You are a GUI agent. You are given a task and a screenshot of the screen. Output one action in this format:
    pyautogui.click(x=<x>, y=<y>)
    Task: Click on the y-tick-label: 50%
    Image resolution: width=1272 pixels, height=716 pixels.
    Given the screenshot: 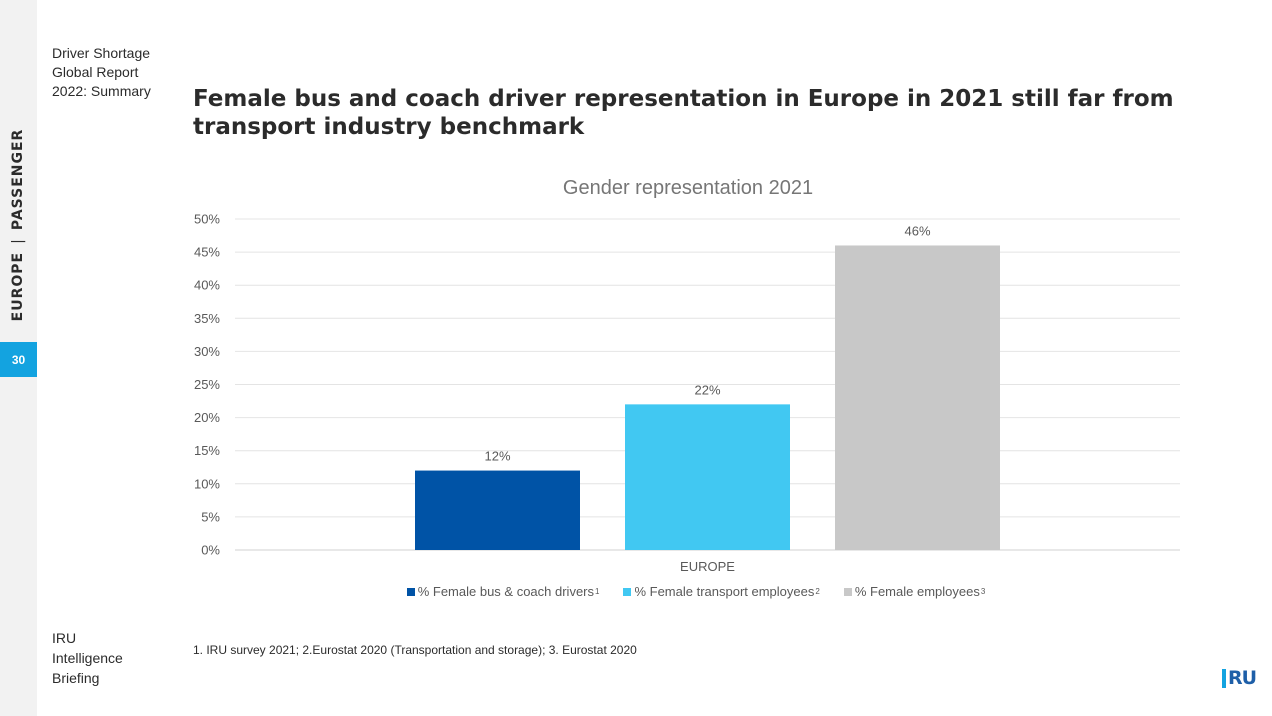 What is the action you would take?
    pyautogui.click(x=207, y=219)
    